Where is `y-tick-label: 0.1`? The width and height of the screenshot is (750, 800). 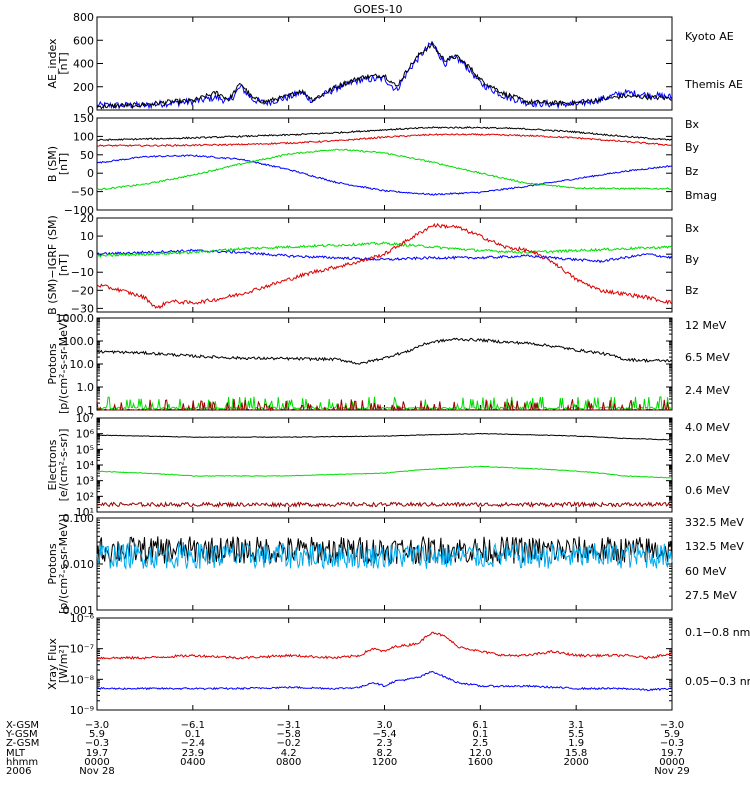
y-tick-label: 0.1 is located at coordinates (86, 410).